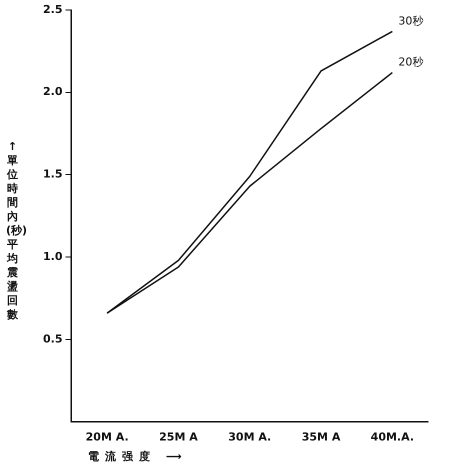 The width and height of the screenshot is (474, 471). What do you see at coordinates (107, 437) in the screenshot?
I see `x-tick-label: 20M A.` at bounding box center [107, 437].